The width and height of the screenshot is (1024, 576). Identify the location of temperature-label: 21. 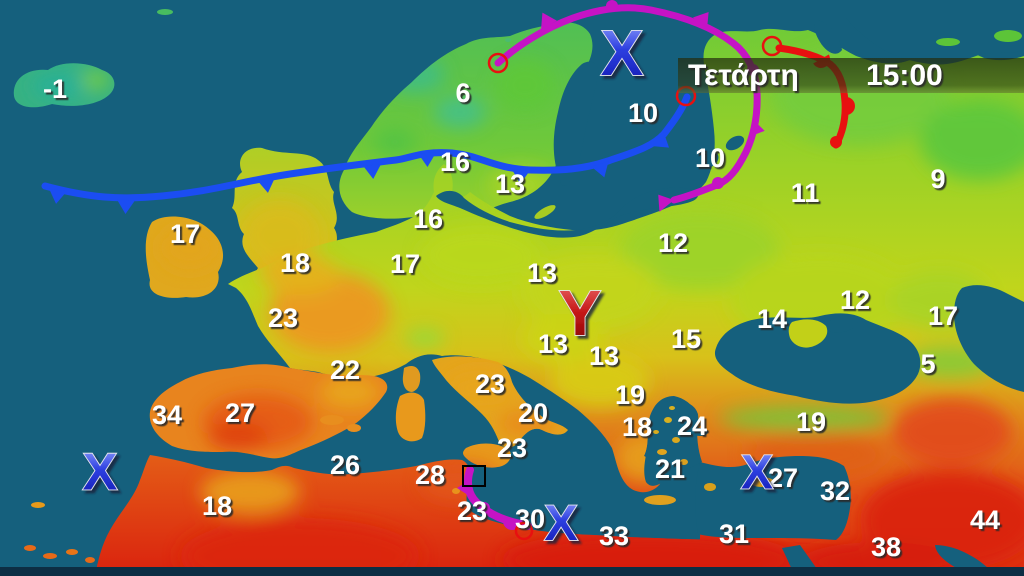
(670, 469).